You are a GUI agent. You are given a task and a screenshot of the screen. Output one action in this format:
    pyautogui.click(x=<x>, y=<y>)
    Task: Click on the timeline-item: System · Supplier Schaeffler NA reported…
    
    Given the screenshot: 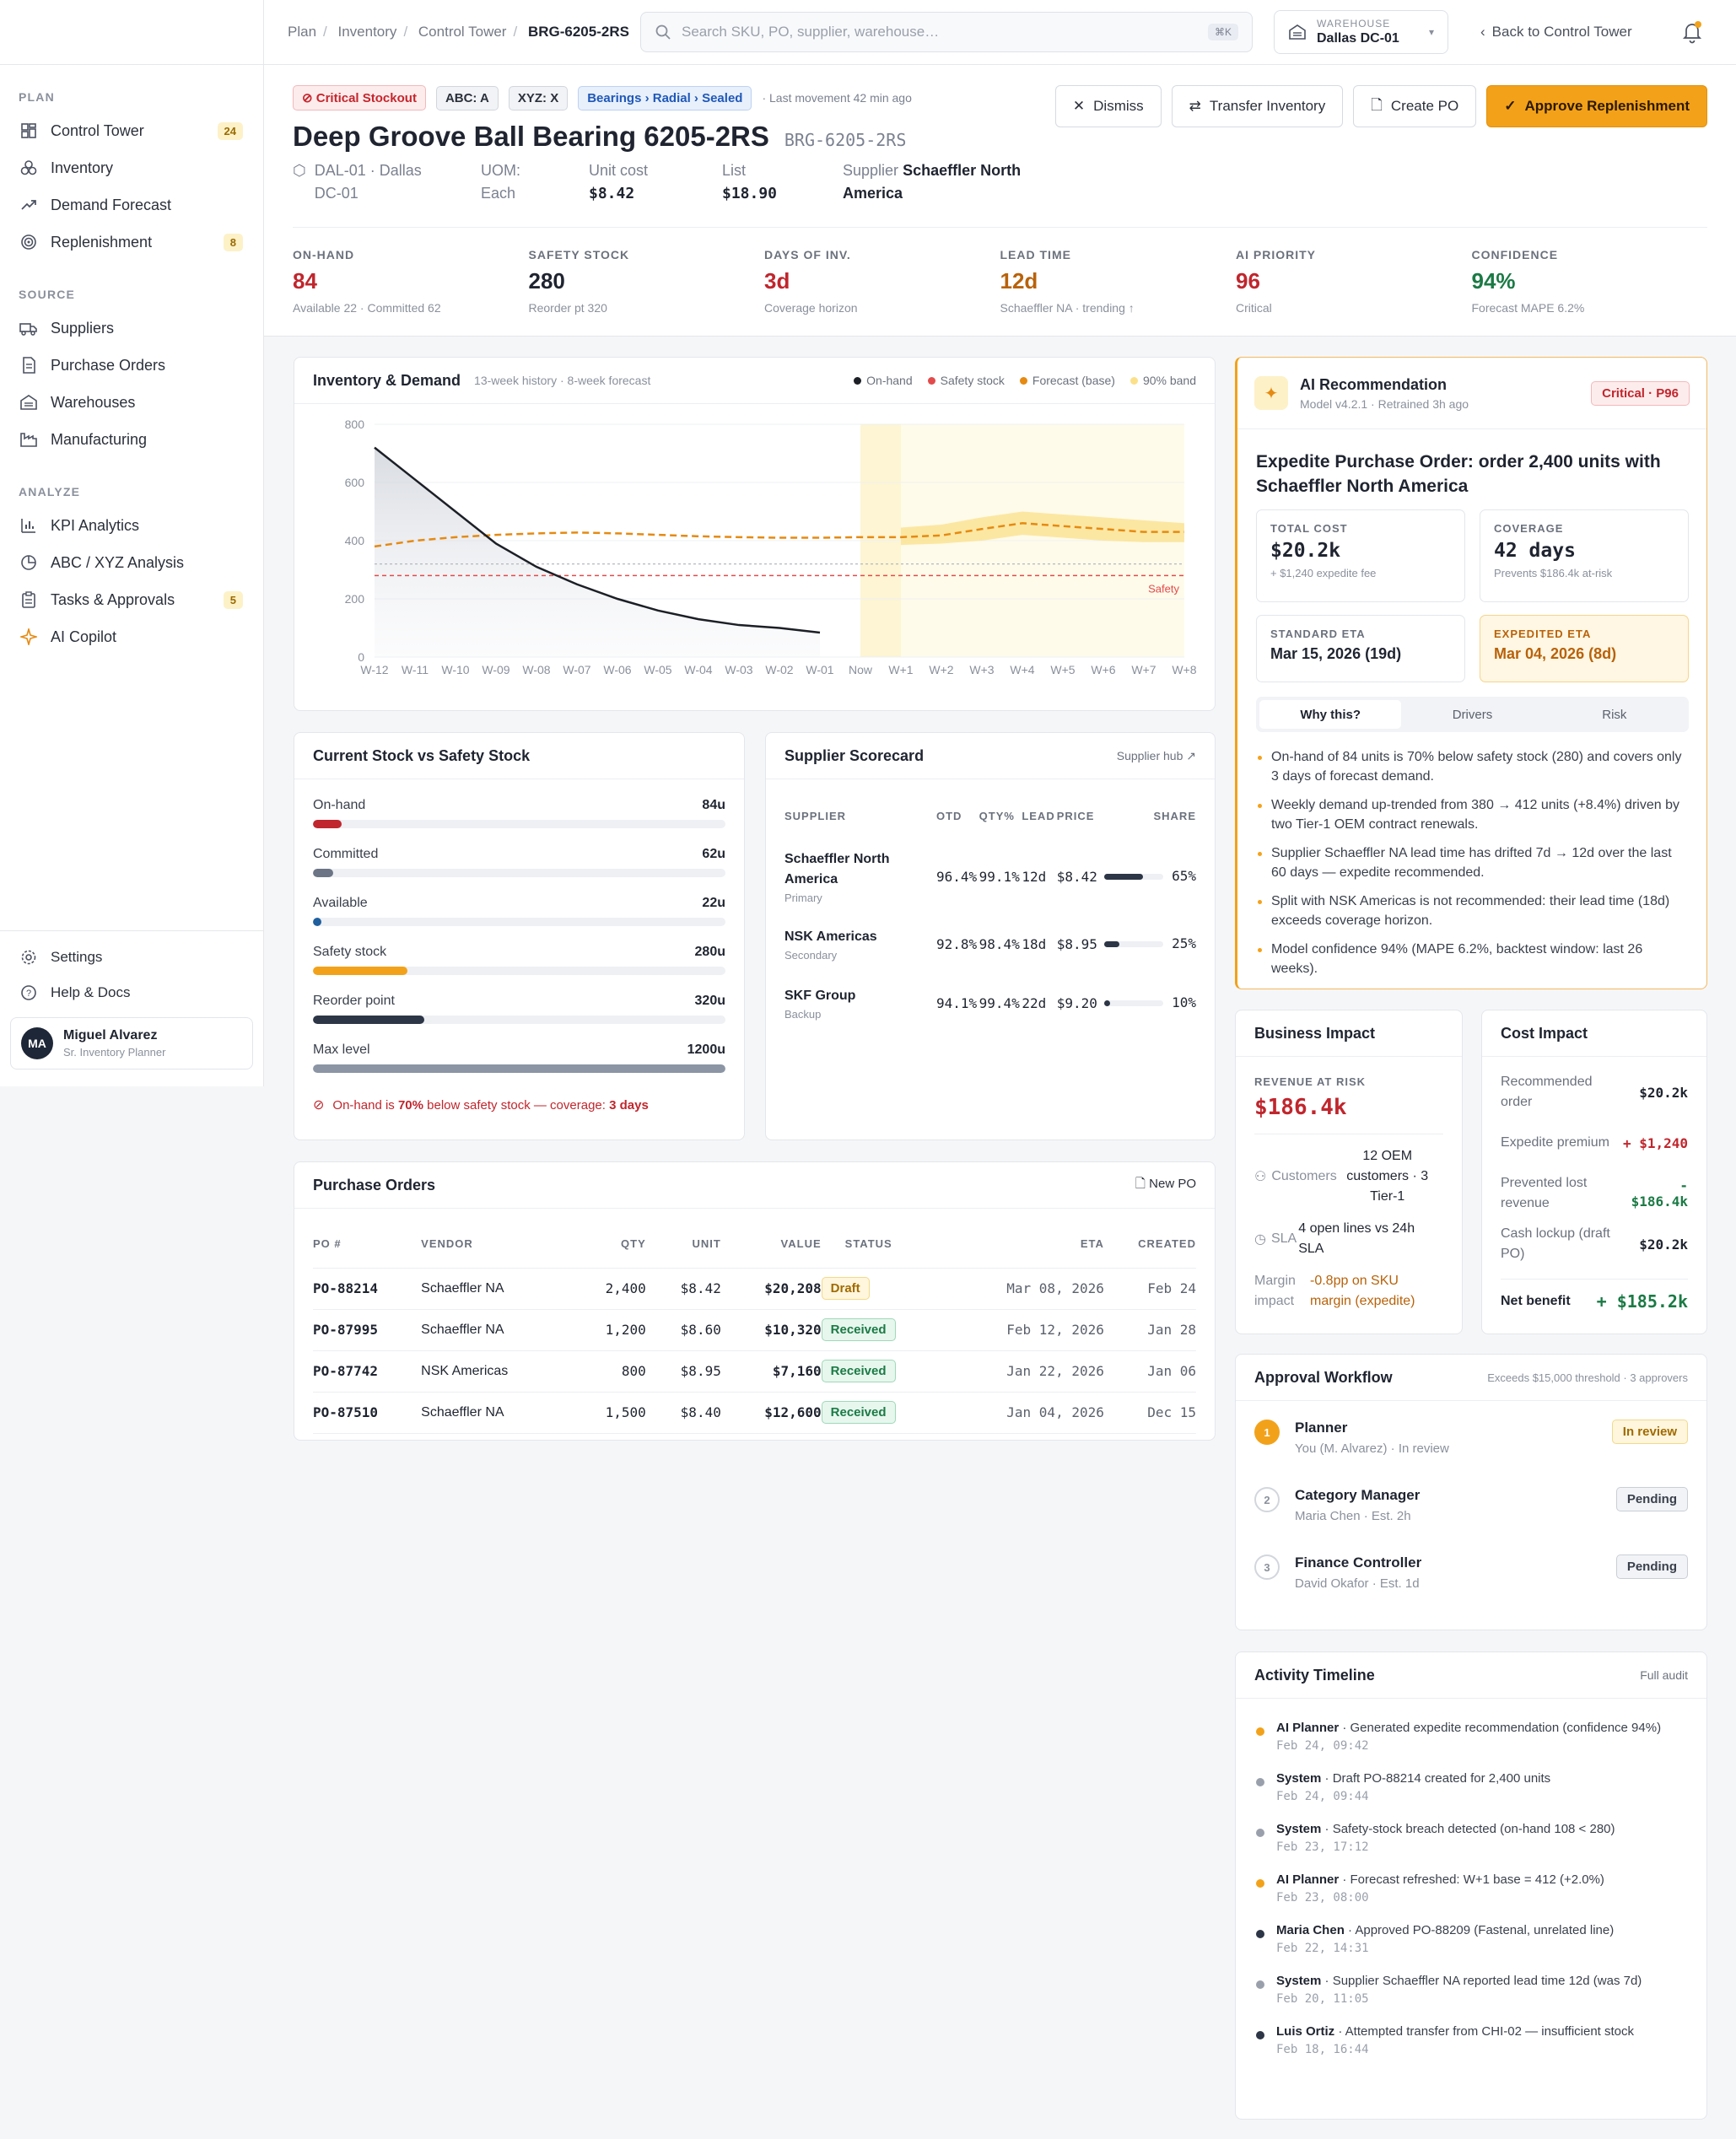 What is the action you would take?
    pyautogui.click(x=1471, y=1989)
    